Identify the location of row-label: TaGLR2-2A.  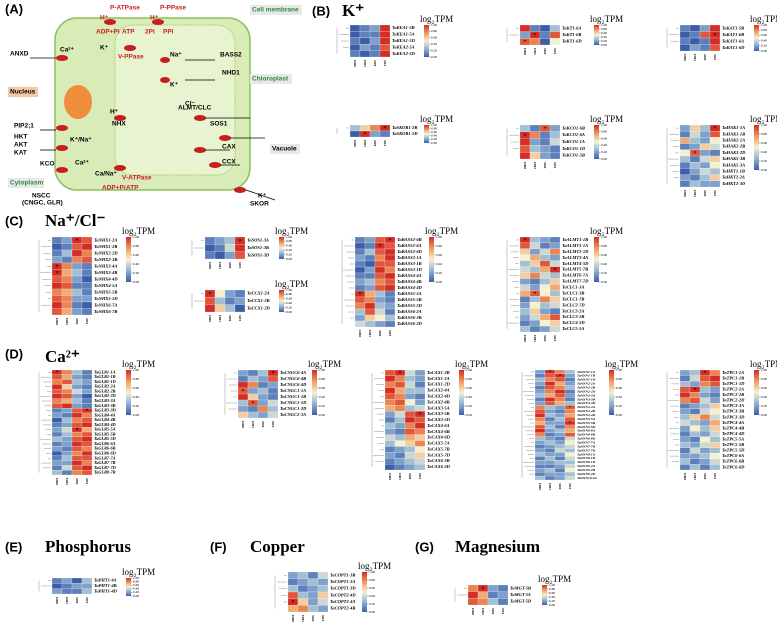
(105, 386).